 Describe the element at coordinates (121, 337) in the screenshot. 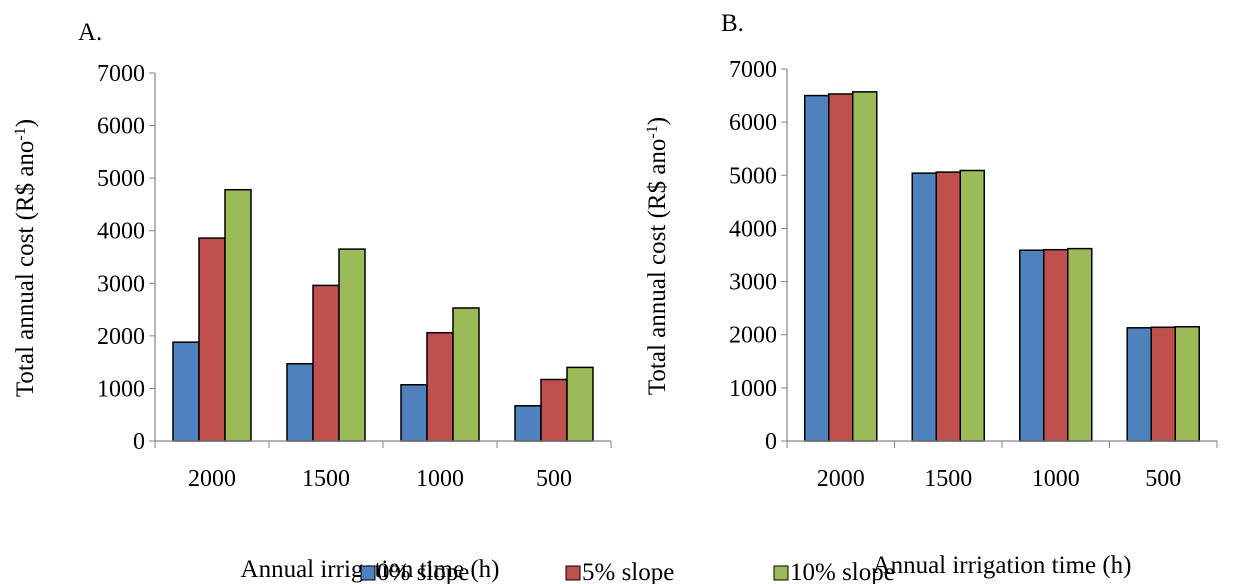

I see `y-tick-label-a: 2000` at that location.